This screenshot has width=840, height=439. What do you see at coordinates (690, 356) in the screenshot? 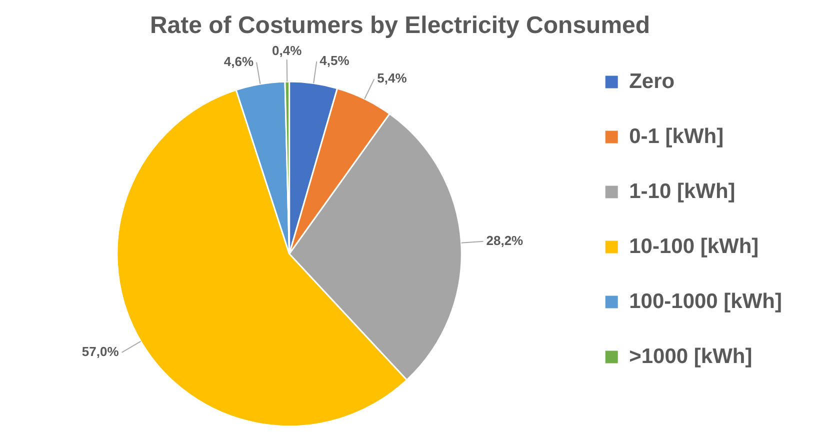
I see `legend-label: >1000 [kWh]` at bounding box center [690, 356].